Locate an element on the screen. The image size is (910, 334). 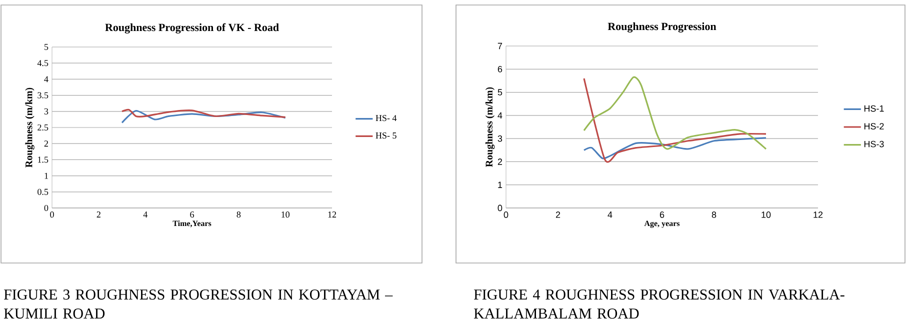
legend-label: HS- 4 is located at coordinates (386, 118).